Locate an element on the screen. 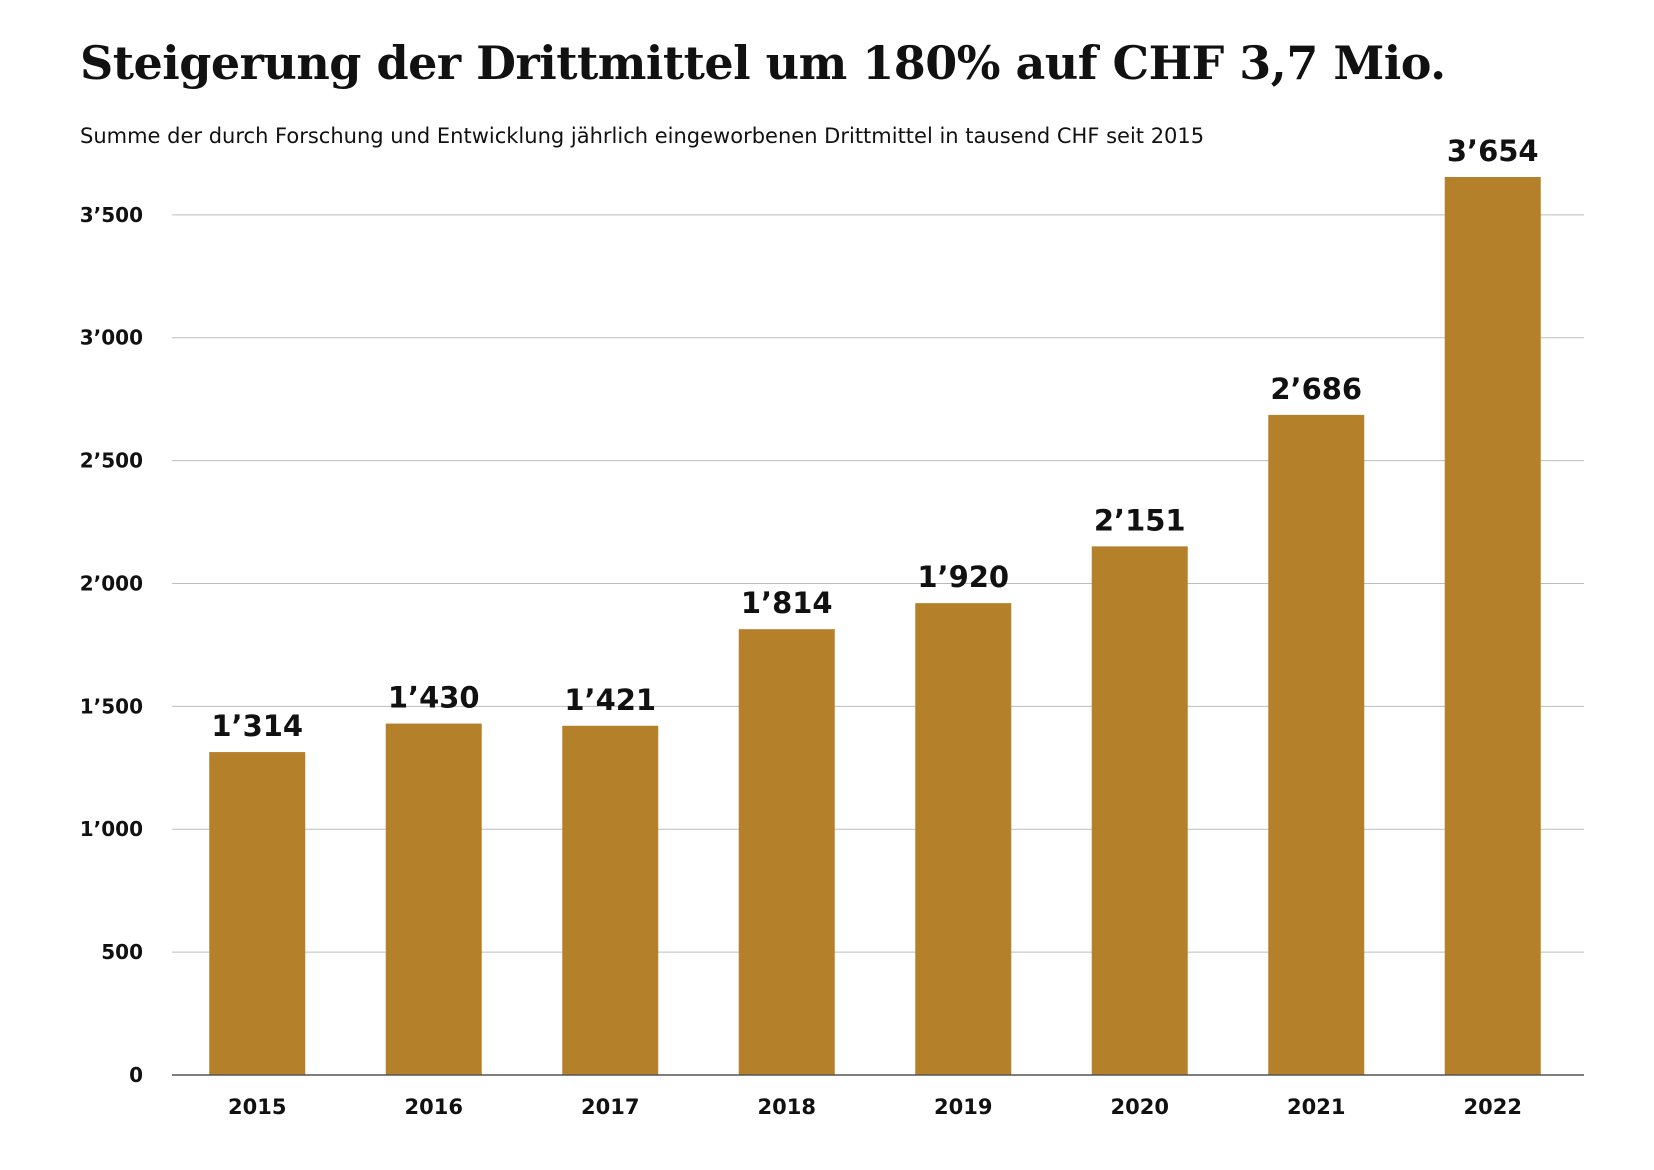 The width and height of the screenshot is (1654, 1170). y-tick-label: 1’500 is located at coordinates (111, 706).